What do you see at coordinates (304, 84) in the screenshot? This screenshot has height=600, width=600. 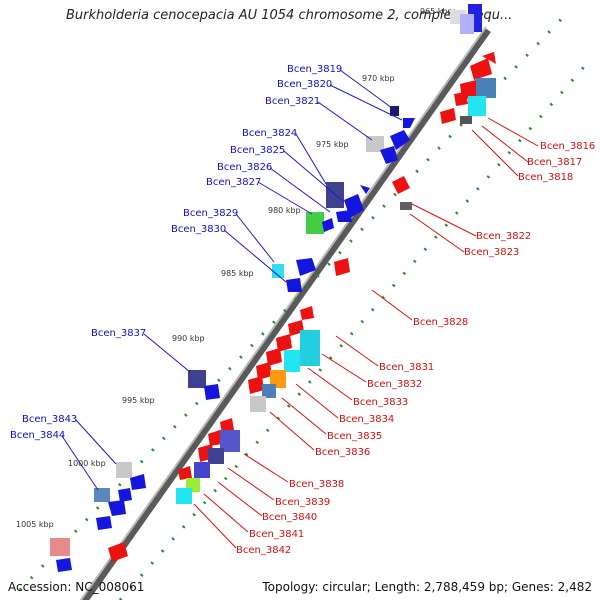 I see `gene-label: Bcen_3820` at bounding box center [304, 84].